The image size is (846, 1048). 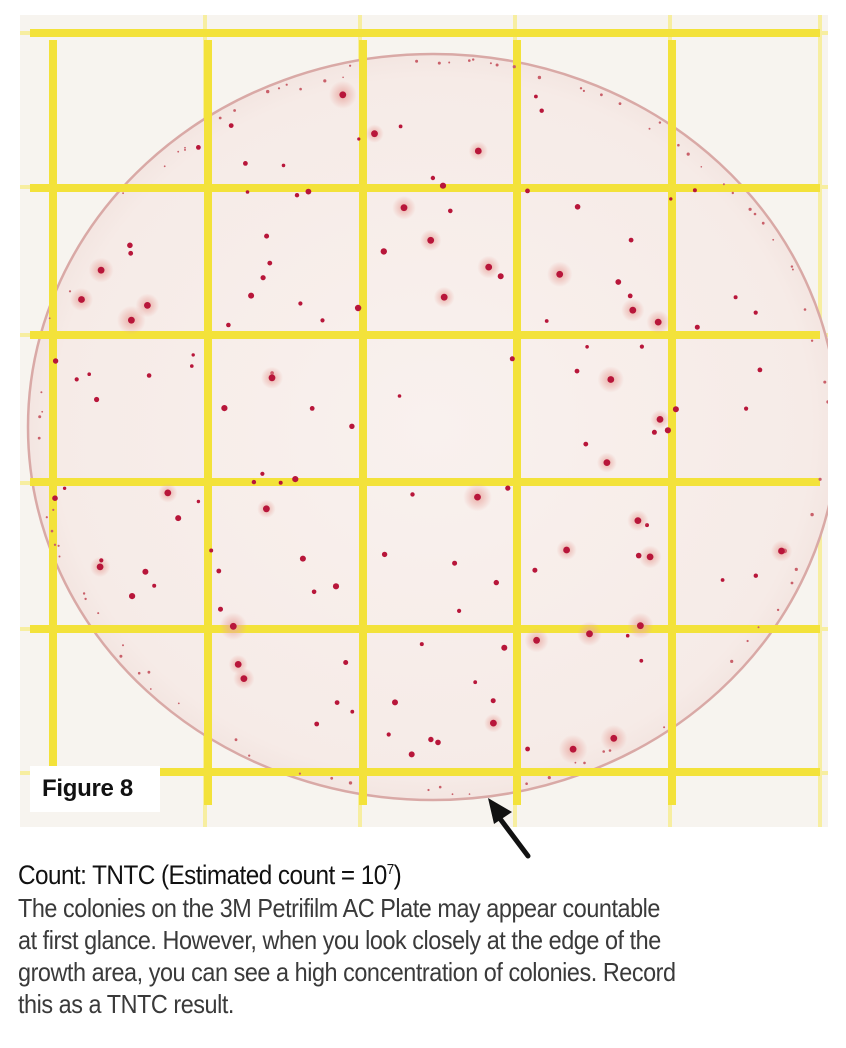 I want to click on caption-title-suffix: ), so click(x=397, y=875).